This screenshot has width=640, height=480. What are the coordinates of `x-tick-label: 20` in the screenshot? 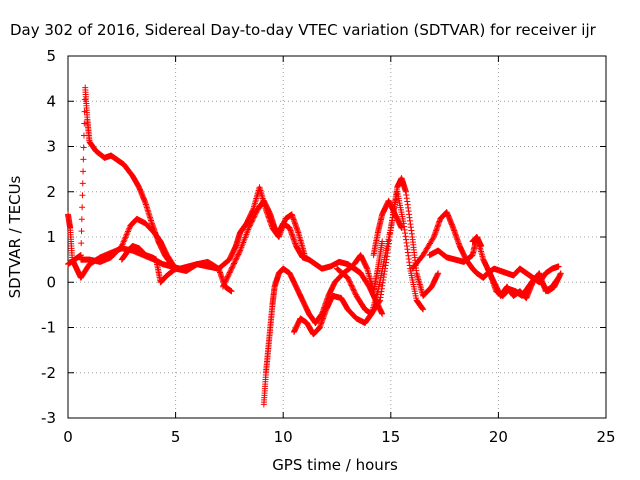 It's located at (498, 437).